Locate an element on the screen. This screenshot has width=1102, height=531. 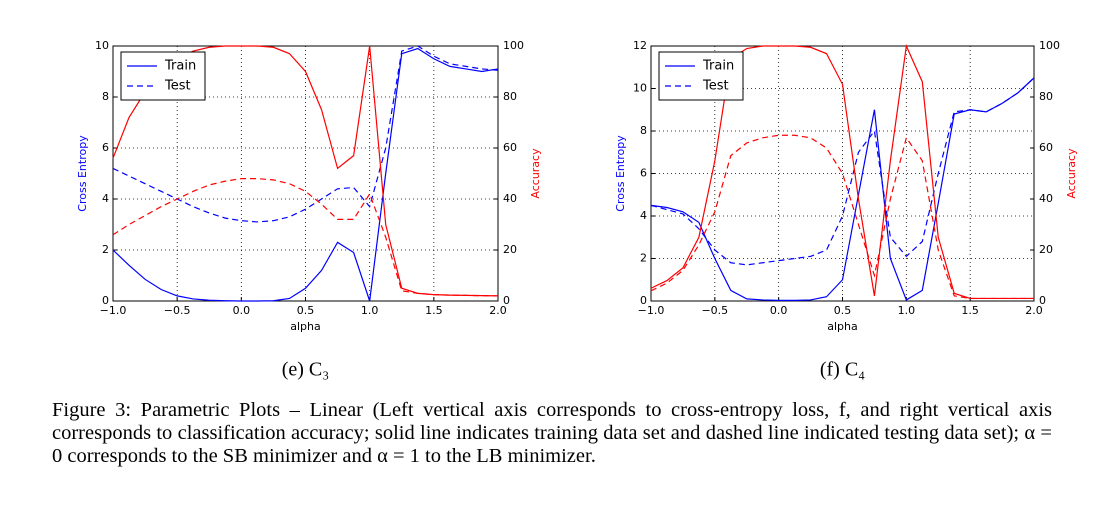
subfigure-caption: (e) C₃ is located at coordinates (306, 370).